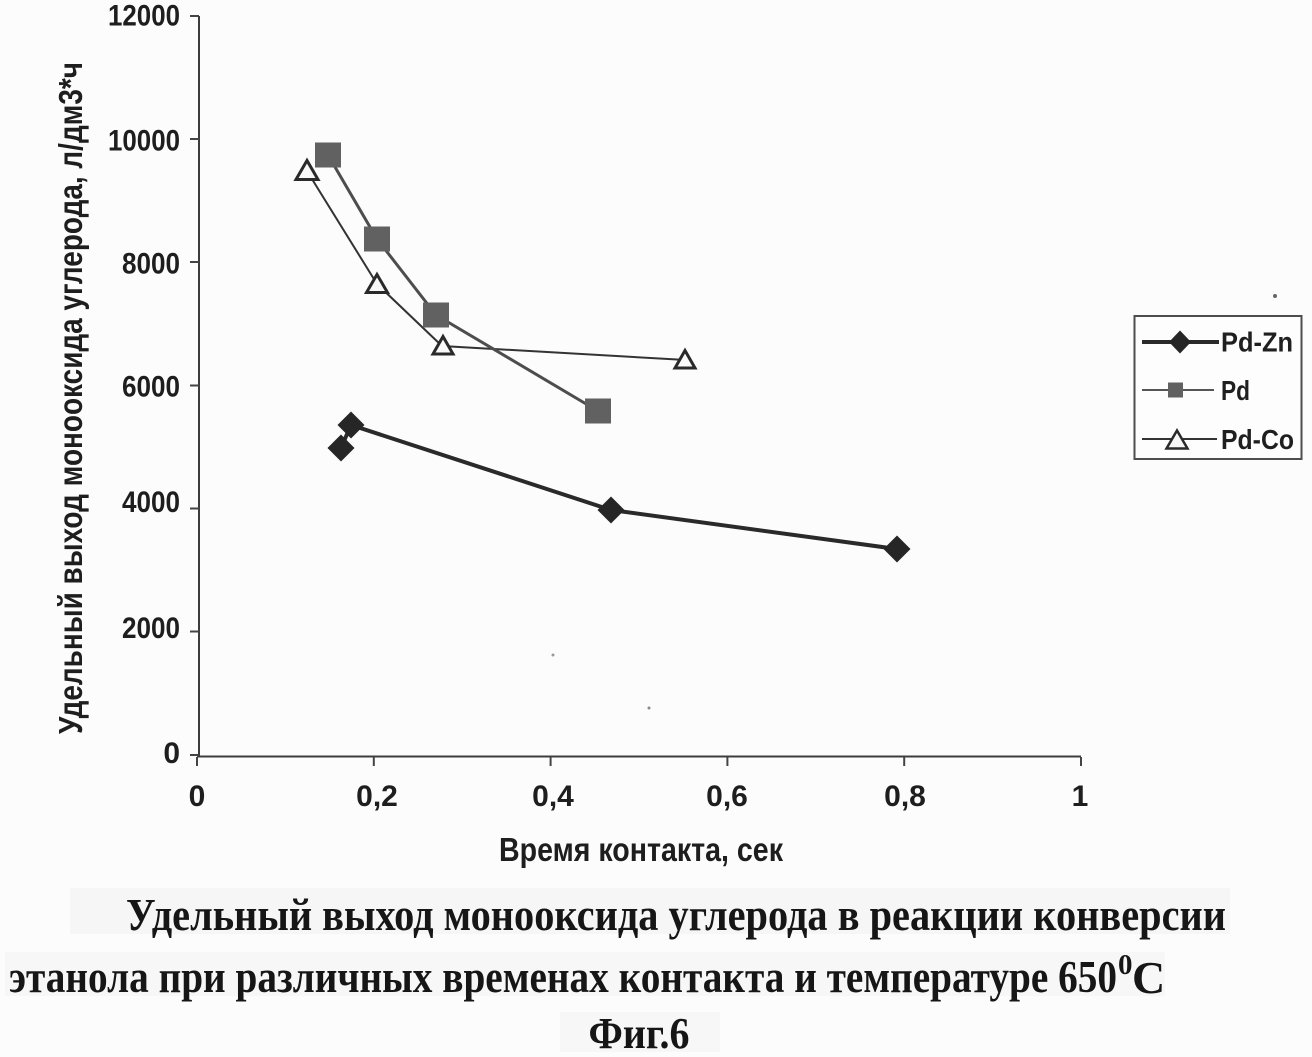 This screenshot has width=1312, height=1057. What do you see at coordinates (151, 628) in the screenshot?
I see `svg-text: 2000` at bounding box center [151, 628].